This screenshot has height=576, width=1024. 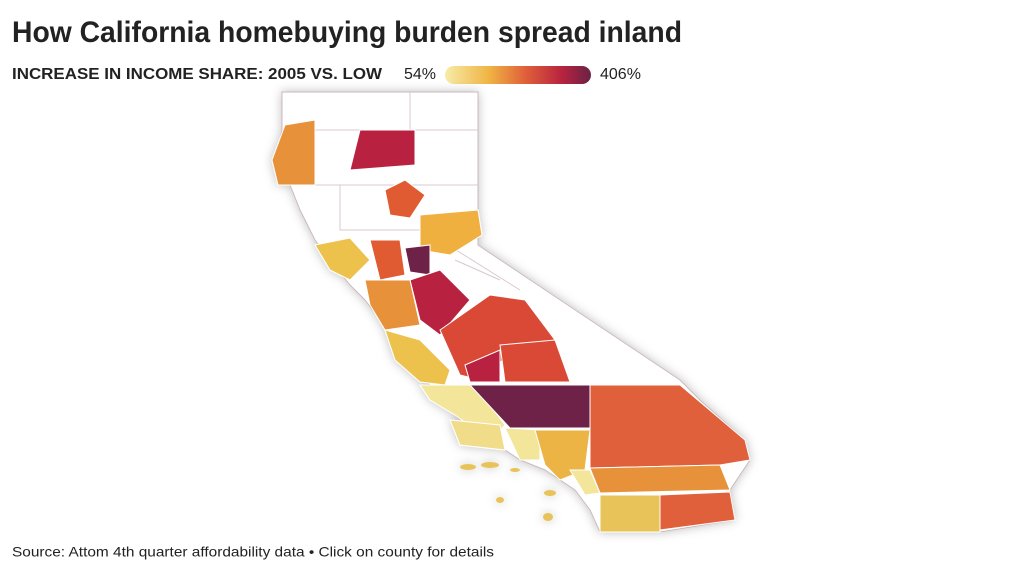 What do you see at coordinates (508, 491) in the screenshot?
I see `islands` at bounding box center [508, 491].